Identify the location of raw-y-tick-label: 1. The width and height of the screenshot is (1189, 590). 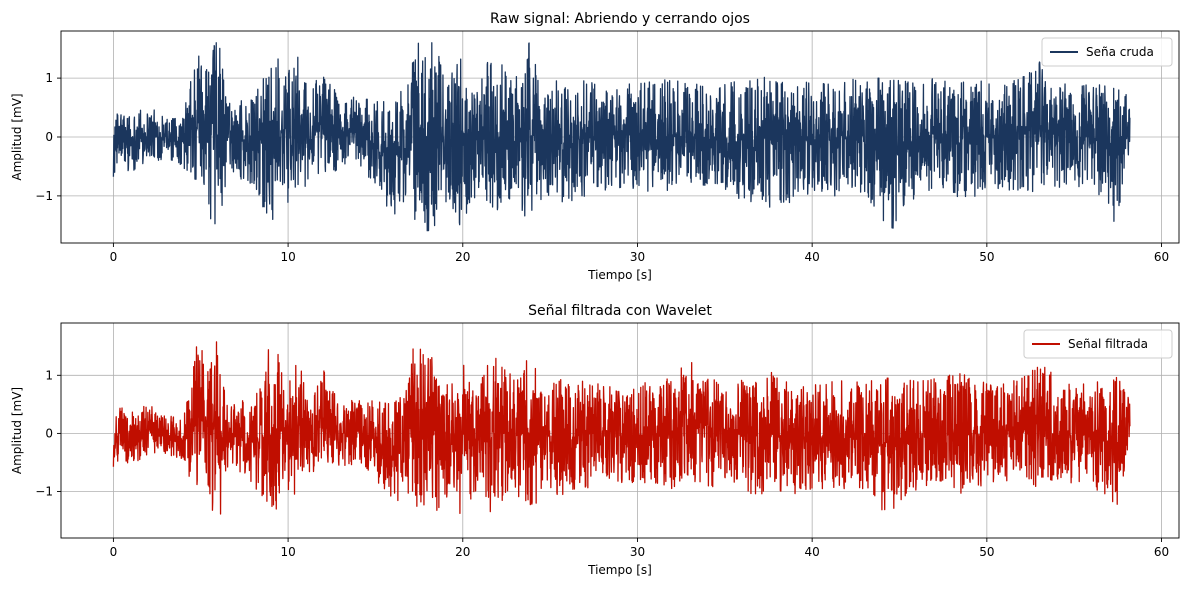
(49, 78).